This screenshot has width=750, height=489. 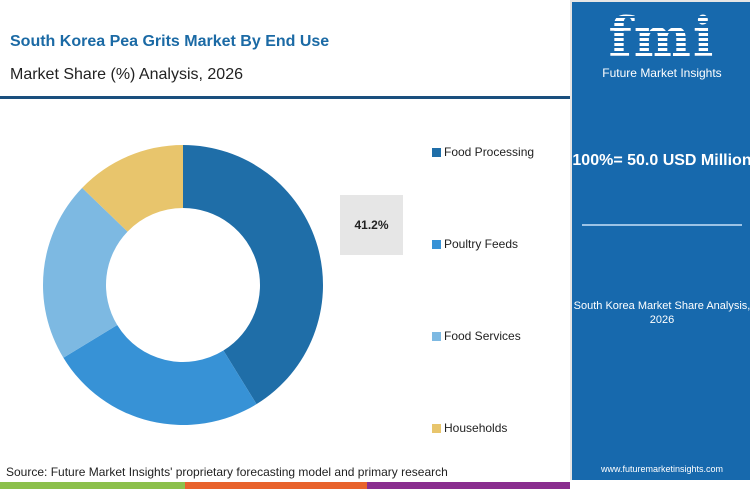 What do you see at coordinates (482, 336) in the screenshot?
I see `legend-label: Food Services` at bounding box center [482, 336].